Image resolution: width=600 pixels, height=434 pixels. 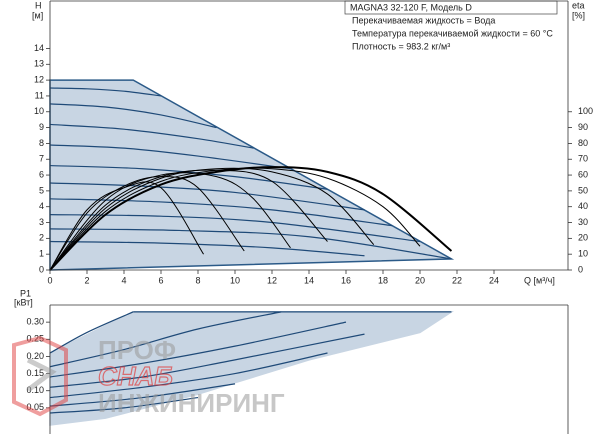 I want to click on x-tick-label: 6, so click(x=160, y=280).